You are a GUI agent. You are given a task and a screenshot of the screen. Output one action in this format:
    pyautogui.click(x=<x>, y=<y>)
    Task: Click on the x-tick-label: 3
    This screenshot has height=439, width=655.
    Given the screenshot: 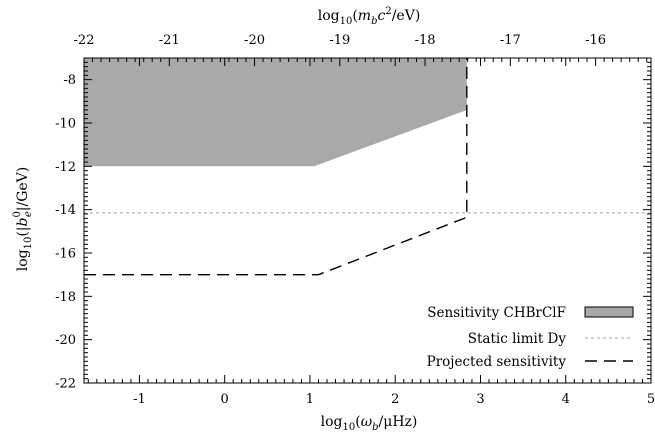 What is the action you would take?
    pyautogui.click(x=480, y=399)
    